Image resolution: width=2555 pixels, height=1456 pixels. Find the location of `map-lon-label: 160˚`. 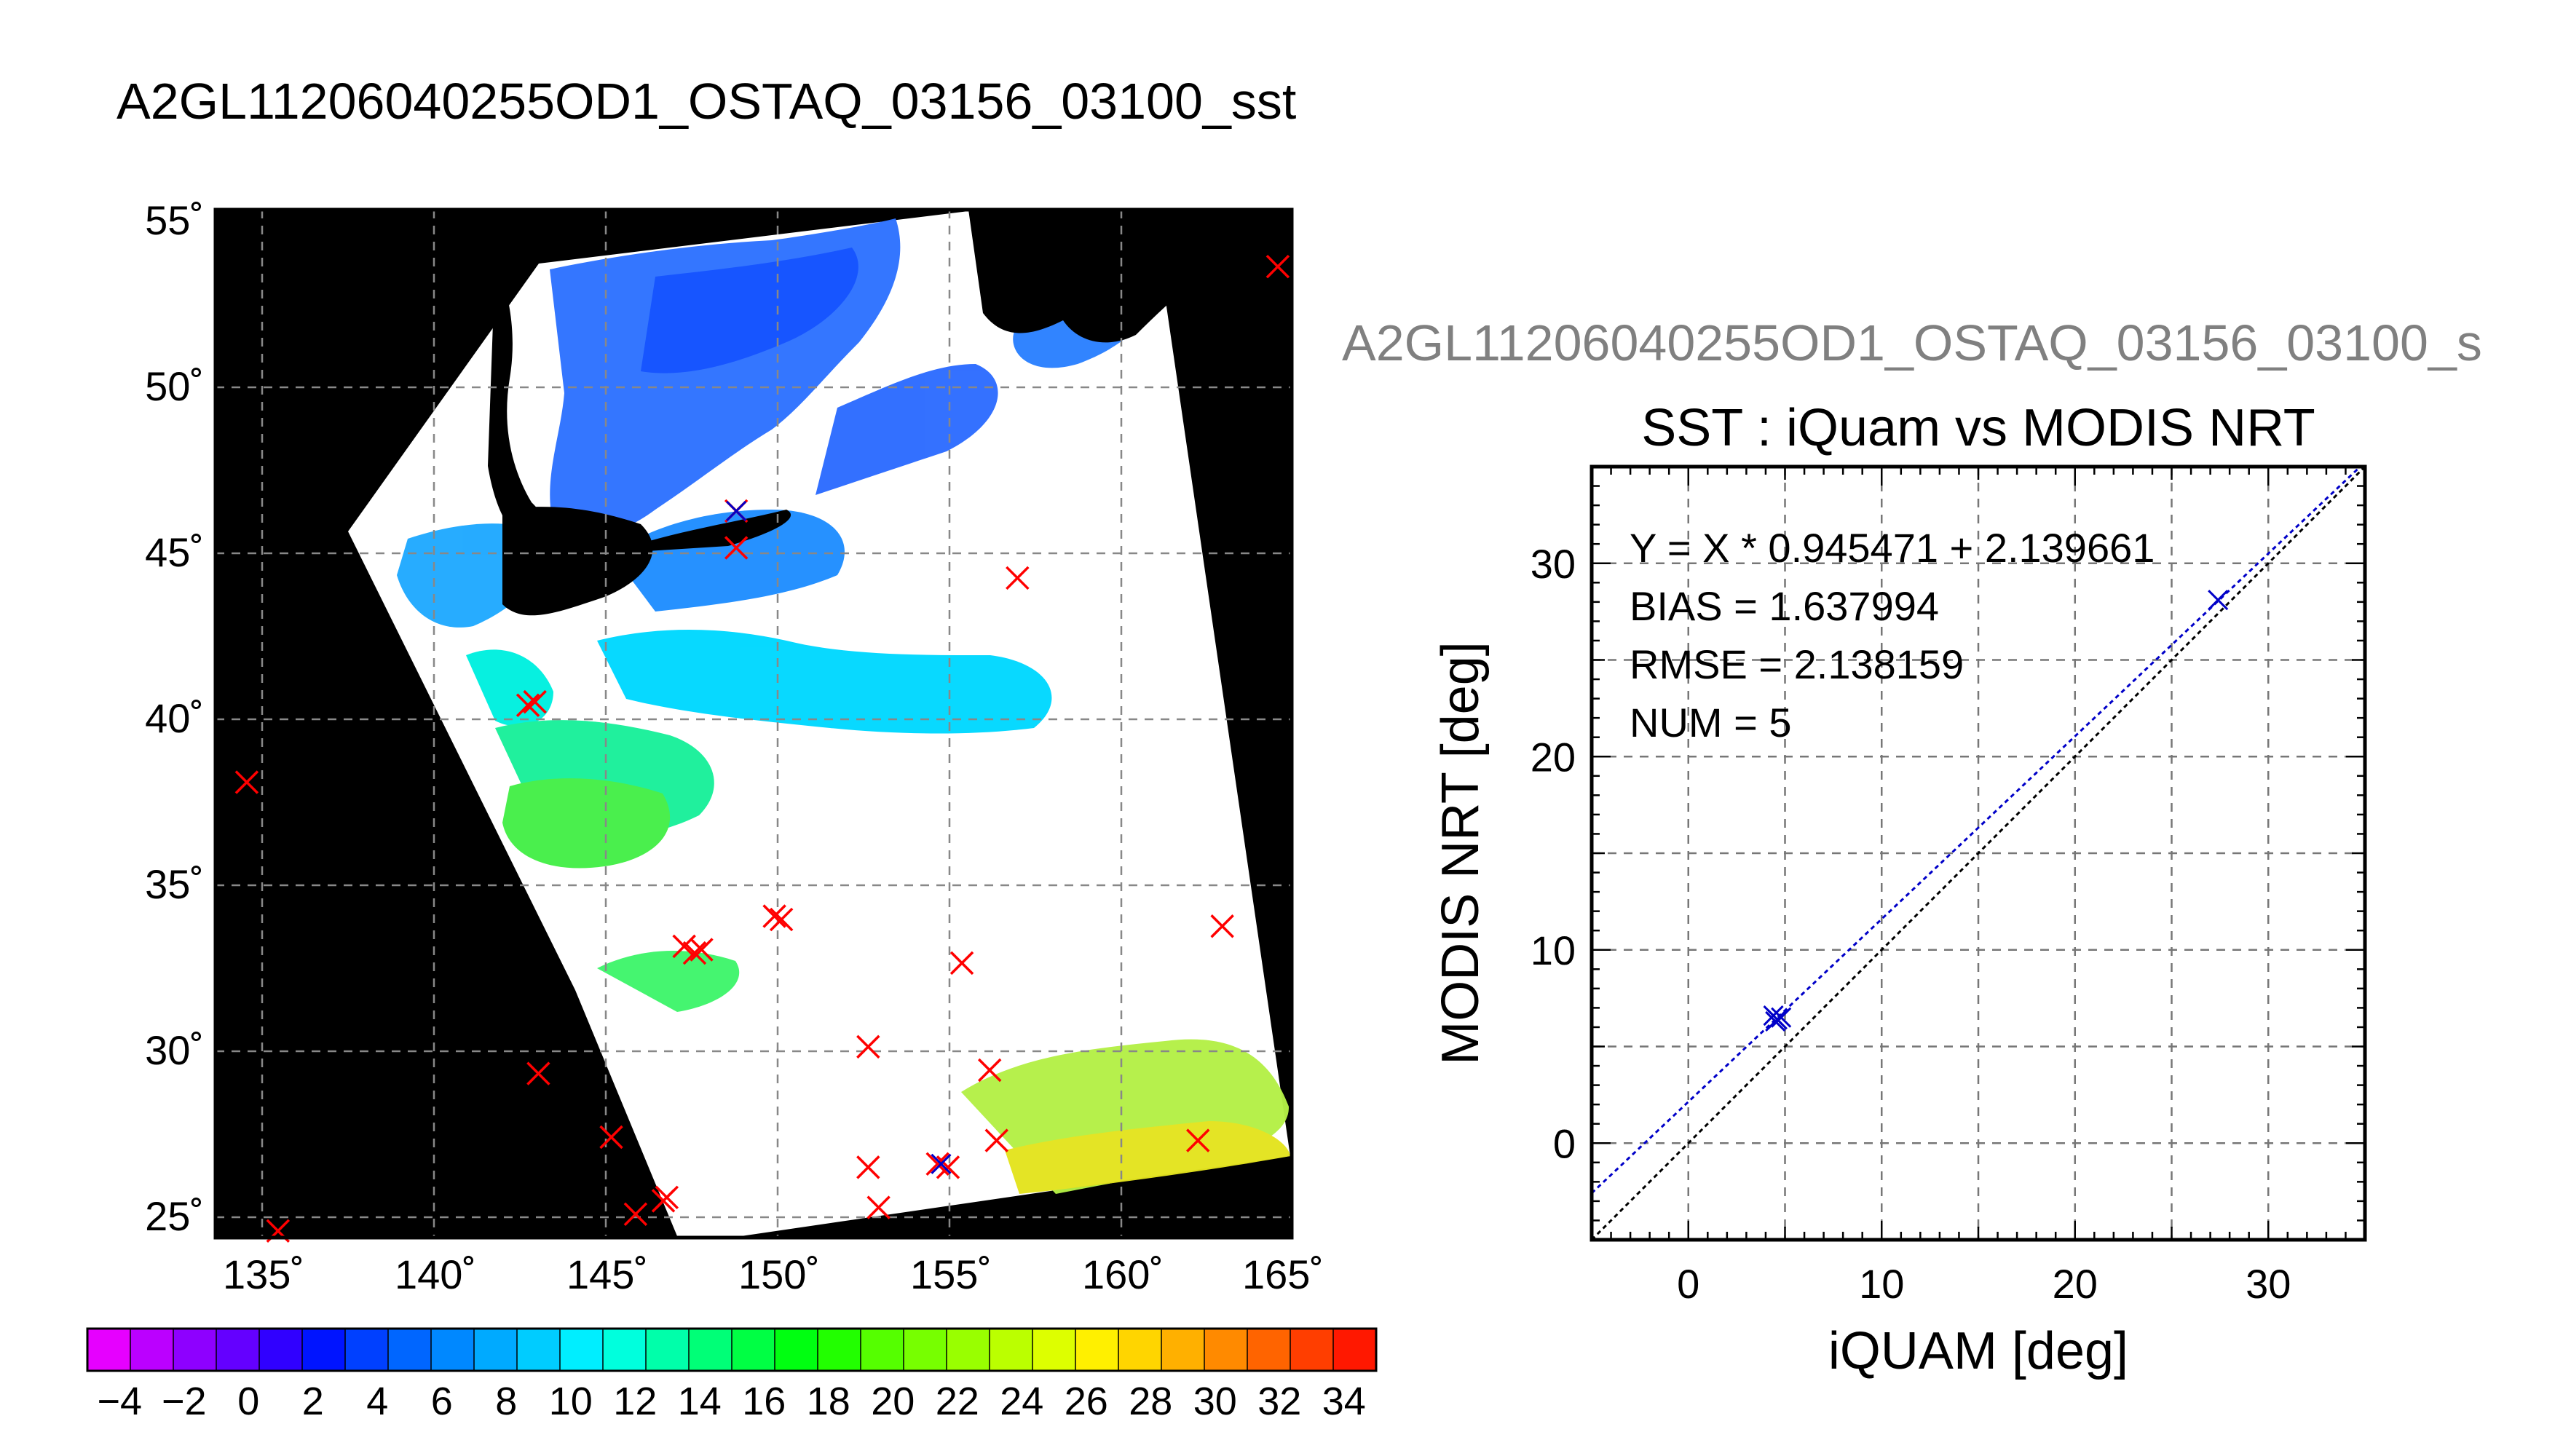

map-lon-label: 160˚ is located at coordinates (1123, 1274).